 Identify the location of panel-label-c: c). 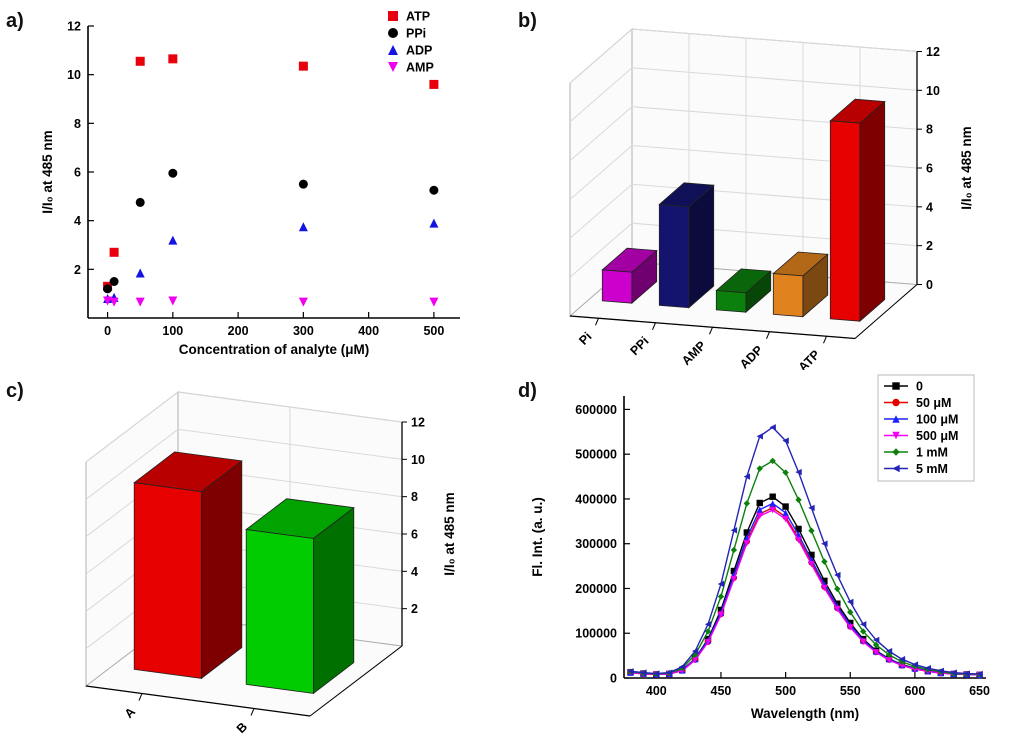
(15, 391).